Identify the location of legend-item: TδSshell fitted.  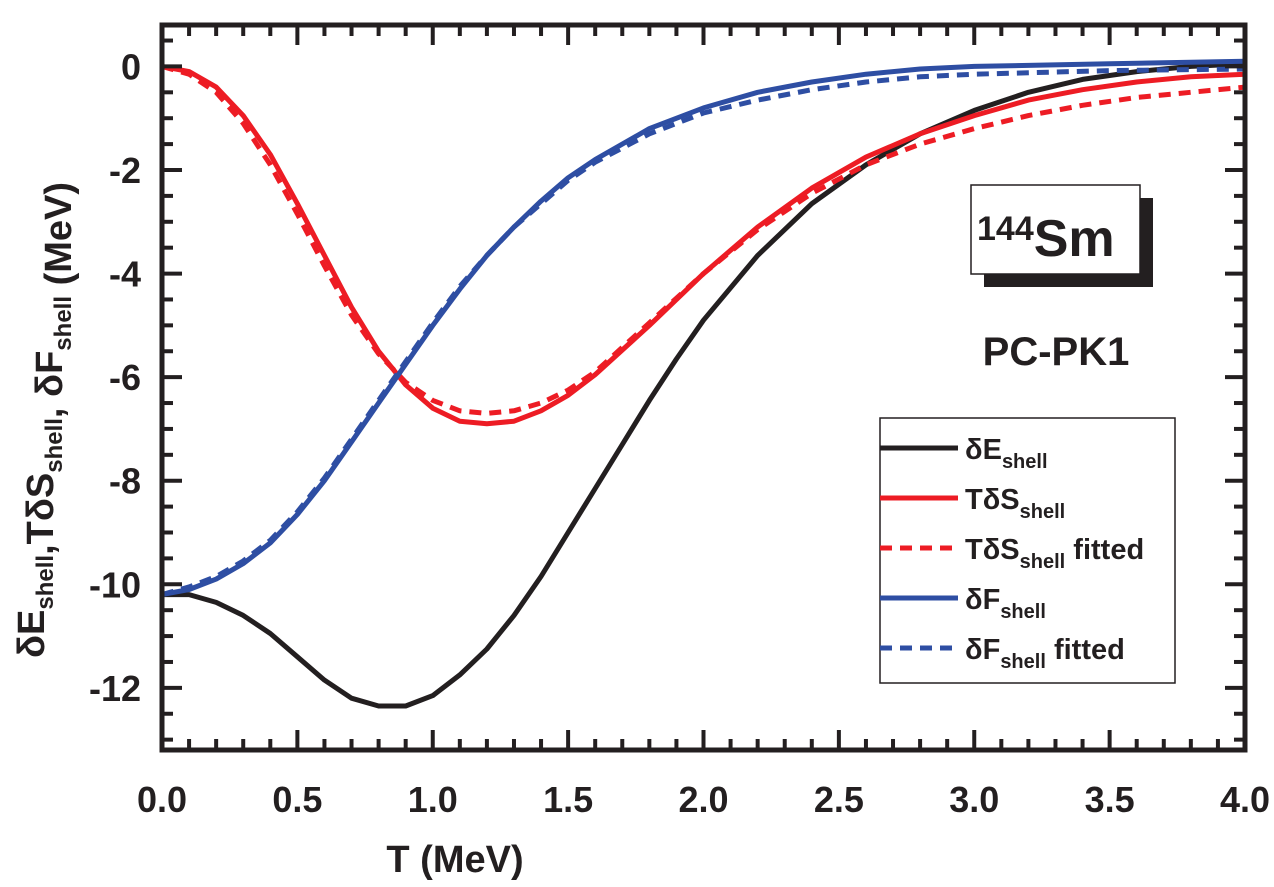
(1012, 553).